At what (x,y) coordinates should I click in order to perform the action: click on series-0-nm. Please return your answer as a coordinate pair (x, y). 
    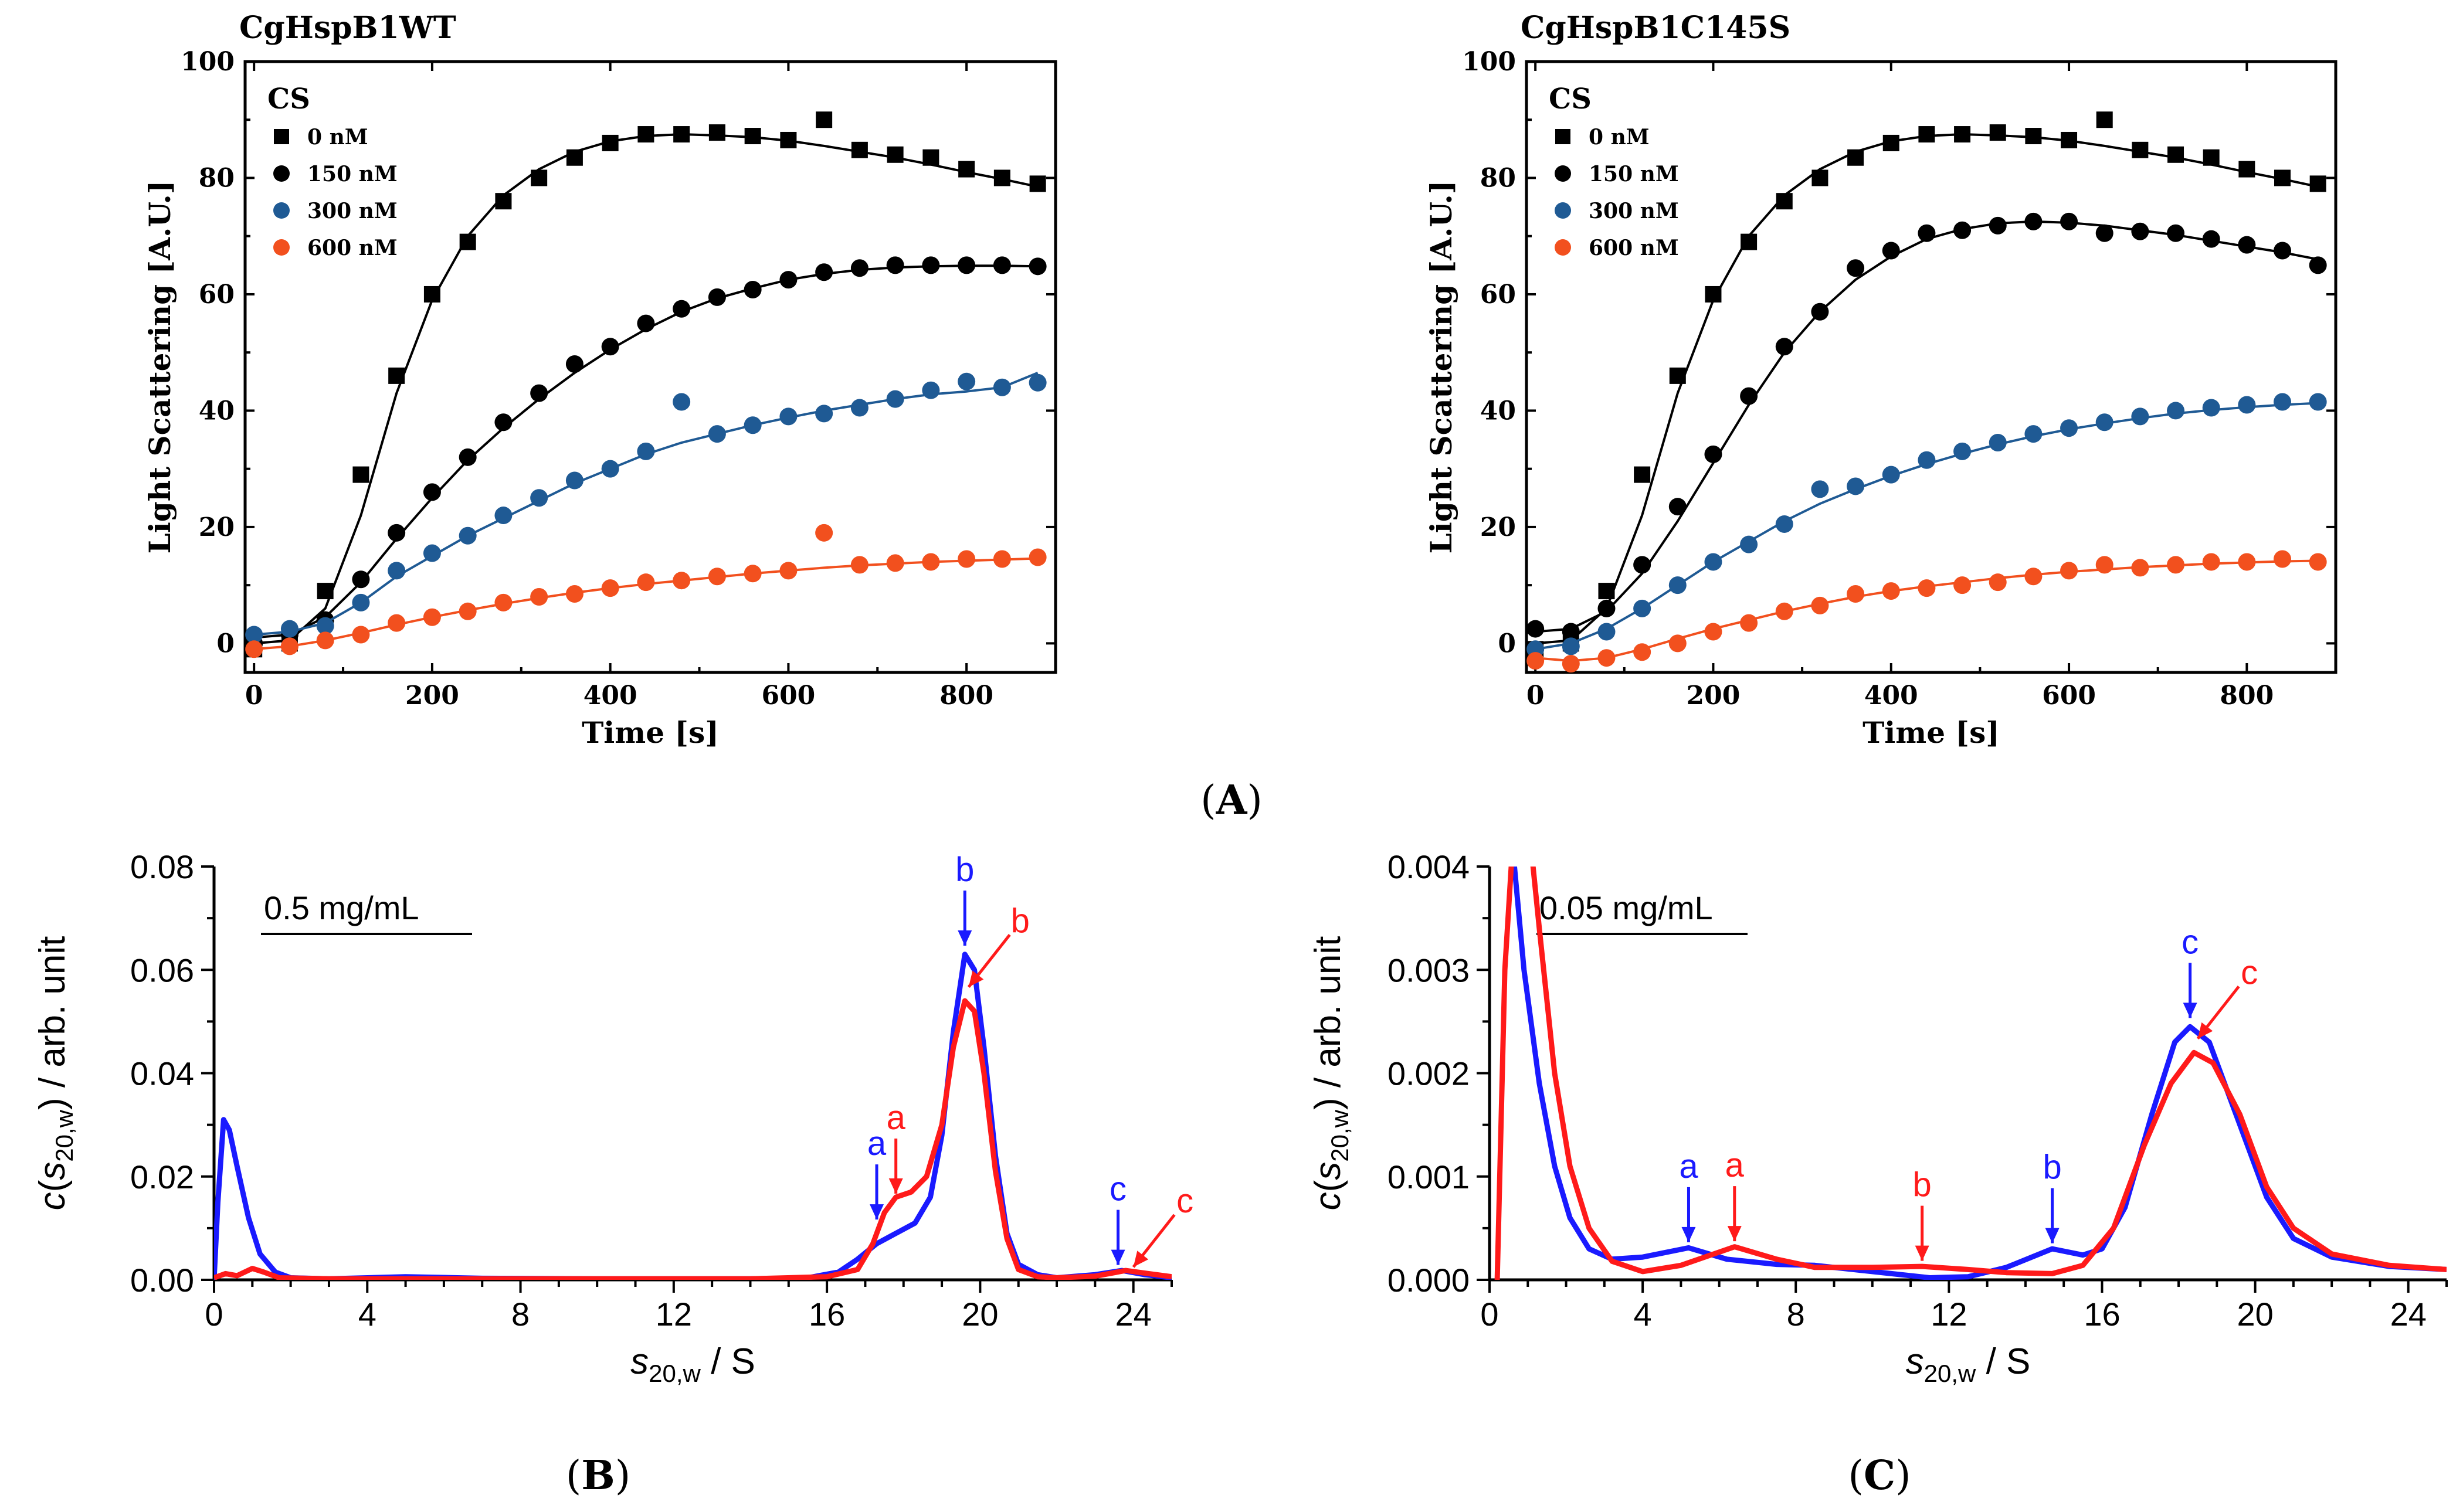
    Looking at the image, I should click on (1926, 384).